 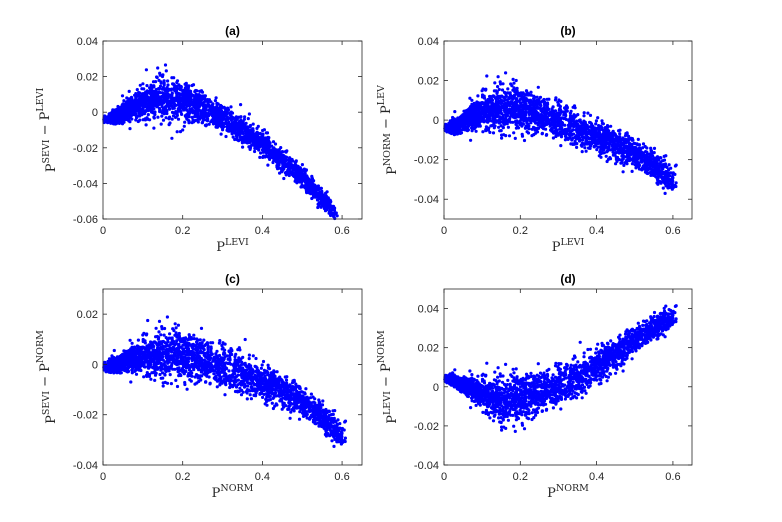 What do you see at coordinates (232, 31) in the screenshot?
I see `panel-title: (a)` at bounding box center [232, 31].